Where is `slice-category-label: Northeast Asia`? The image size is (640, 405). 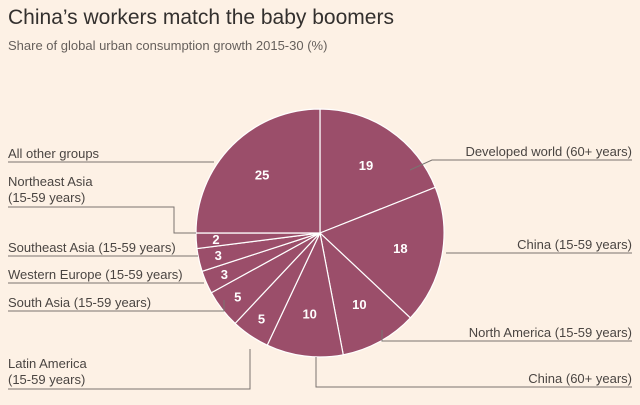 slice-category-label: Northeast Asia is located at coordinates (50, 181).